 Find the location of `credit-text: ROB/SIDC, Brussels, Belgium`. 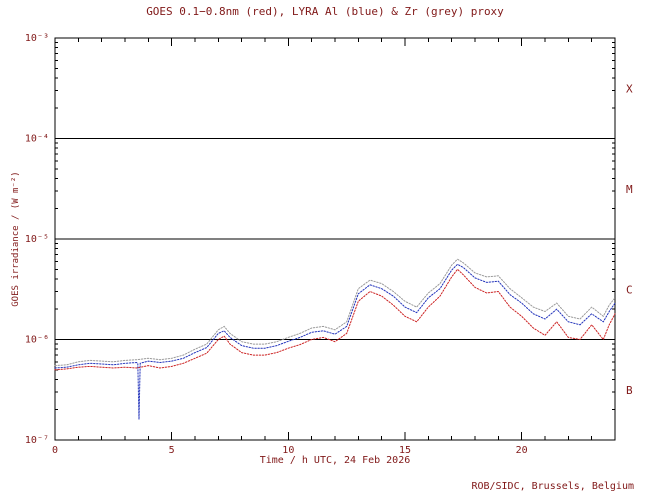

credit-text: ROB/SIDC, Brussels, Belgium is located at coordinates (552, 486).